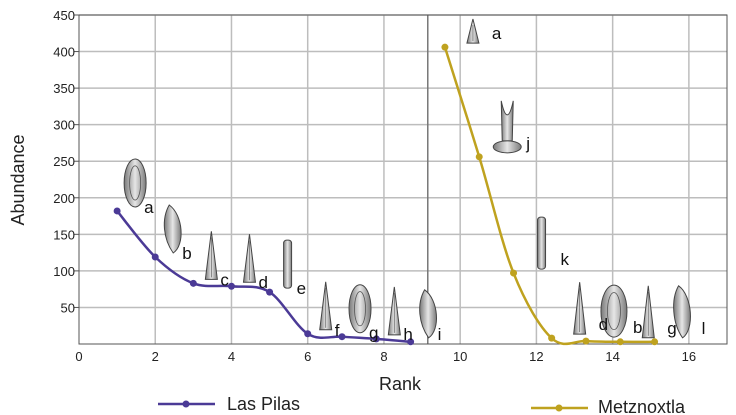 This screenshot has height=415, width=736. What do you see at coordinates (536, 356) in the screenshot?
I see `x-tick-label: 12` at bounding box center [536, 356].